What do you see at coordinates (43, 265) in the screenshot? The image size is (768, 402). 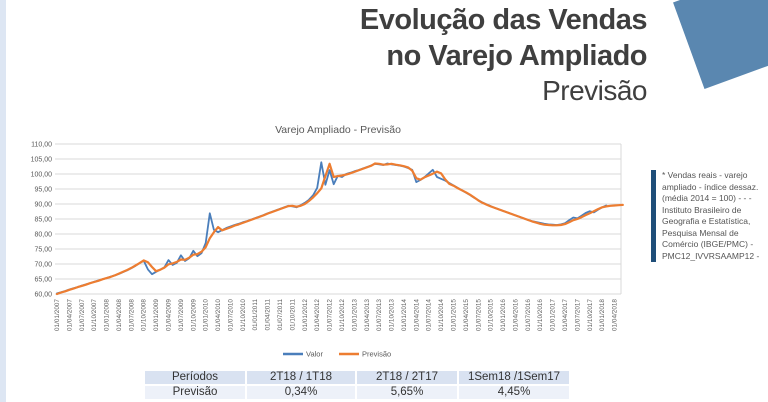 I see `y-axis-tick-label: 70,00` at bounding box center [43, 265].